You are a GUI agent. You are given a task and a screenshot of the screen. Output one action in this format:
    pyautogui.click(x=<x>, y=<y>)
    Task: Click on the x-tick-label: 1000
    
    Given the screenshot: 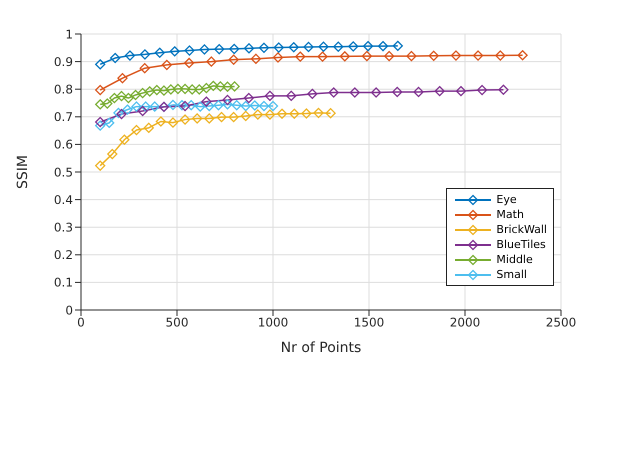 What is the action you would take?
    pyautogui.click(x=273, y=323)
    